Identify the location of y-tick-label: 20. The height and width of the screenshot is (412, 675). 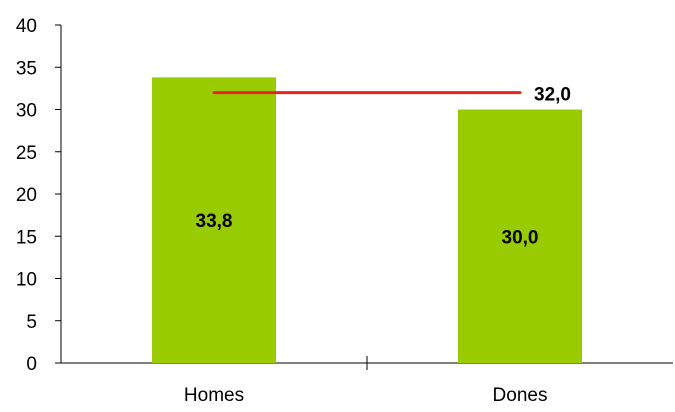
(26, 195).